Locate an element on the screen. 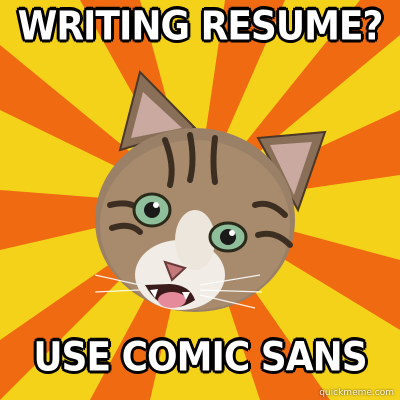  bottom-caption: USE COMIC SANS is located at coordinates (200, 357).